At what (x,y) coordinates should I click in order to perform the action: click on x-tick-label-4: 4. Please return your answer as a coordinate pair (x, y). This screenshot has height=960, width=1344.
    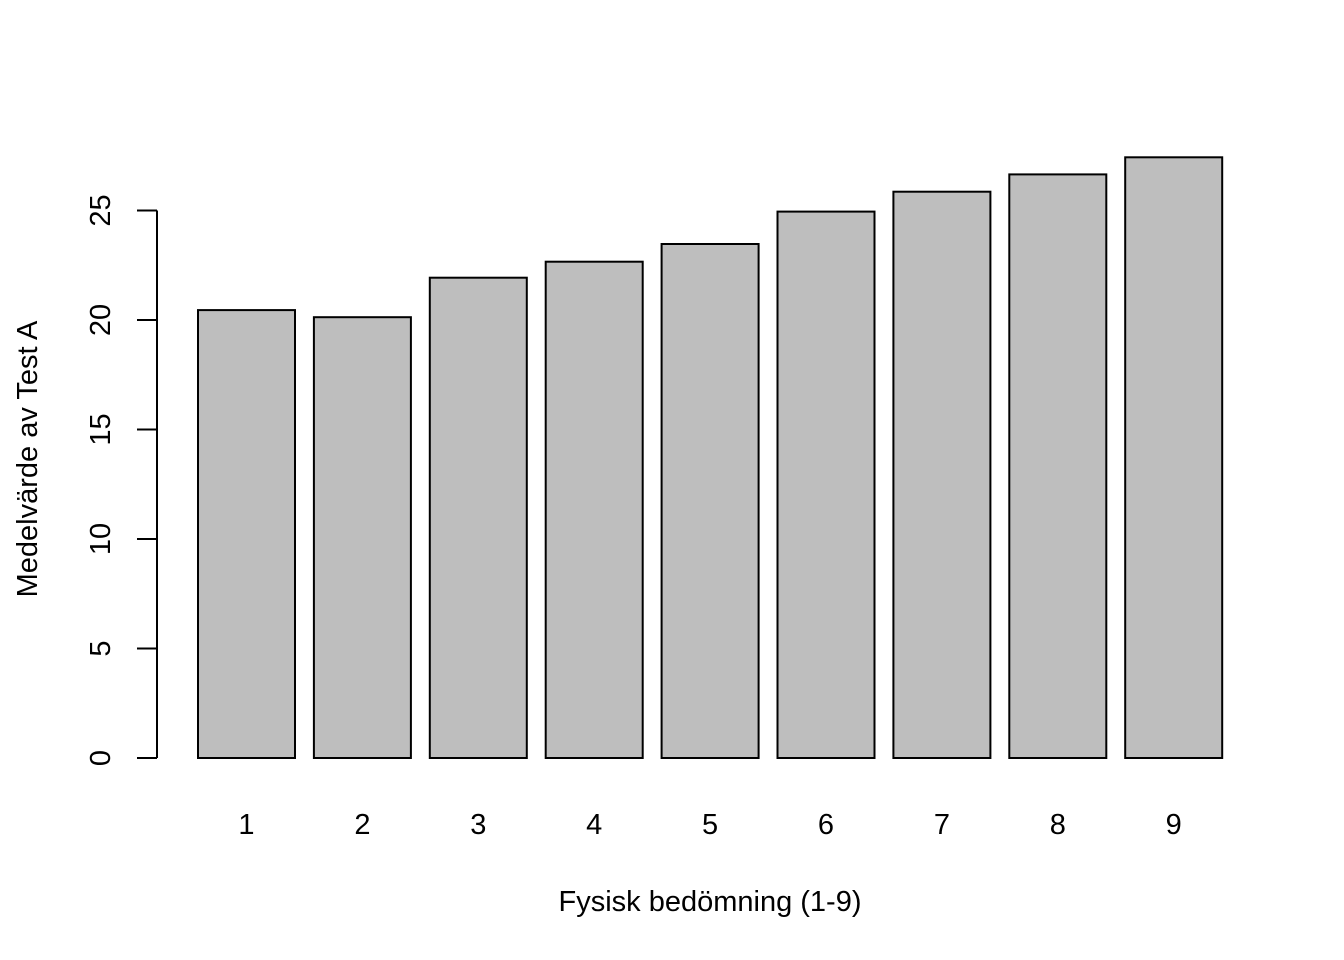
    Looking at the image, I should click on (594, 825).